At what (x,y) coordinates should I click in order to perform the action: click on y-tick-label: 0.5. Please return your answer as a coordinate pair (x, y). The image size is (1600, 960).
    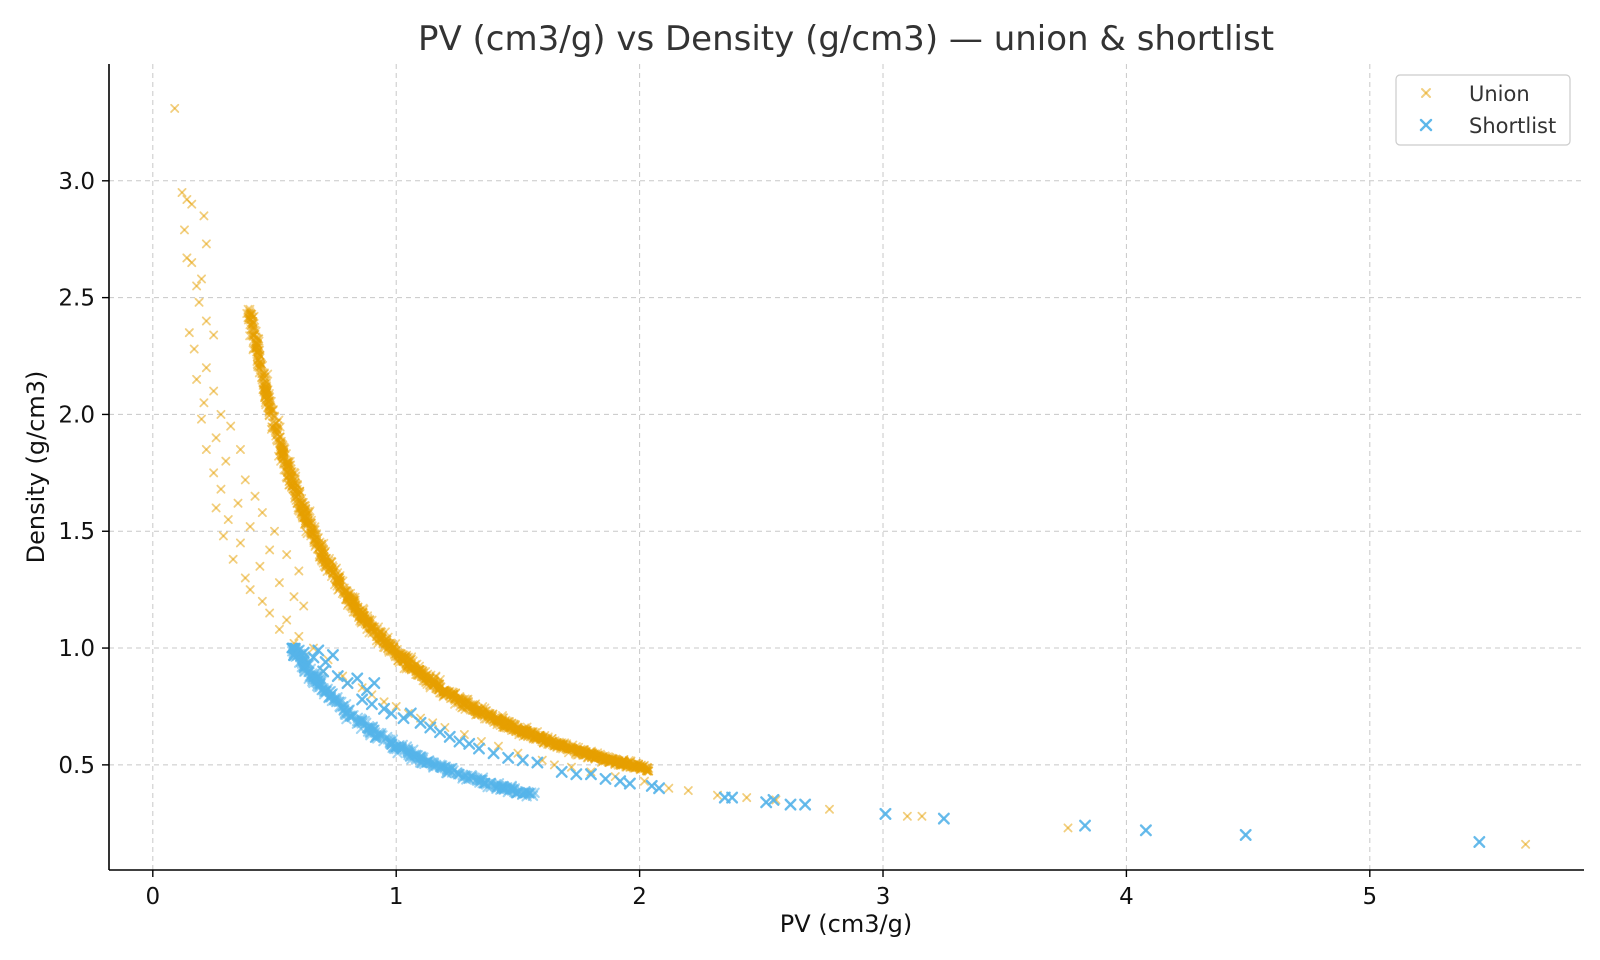
    Looking at the image, I should click on (76, 766).